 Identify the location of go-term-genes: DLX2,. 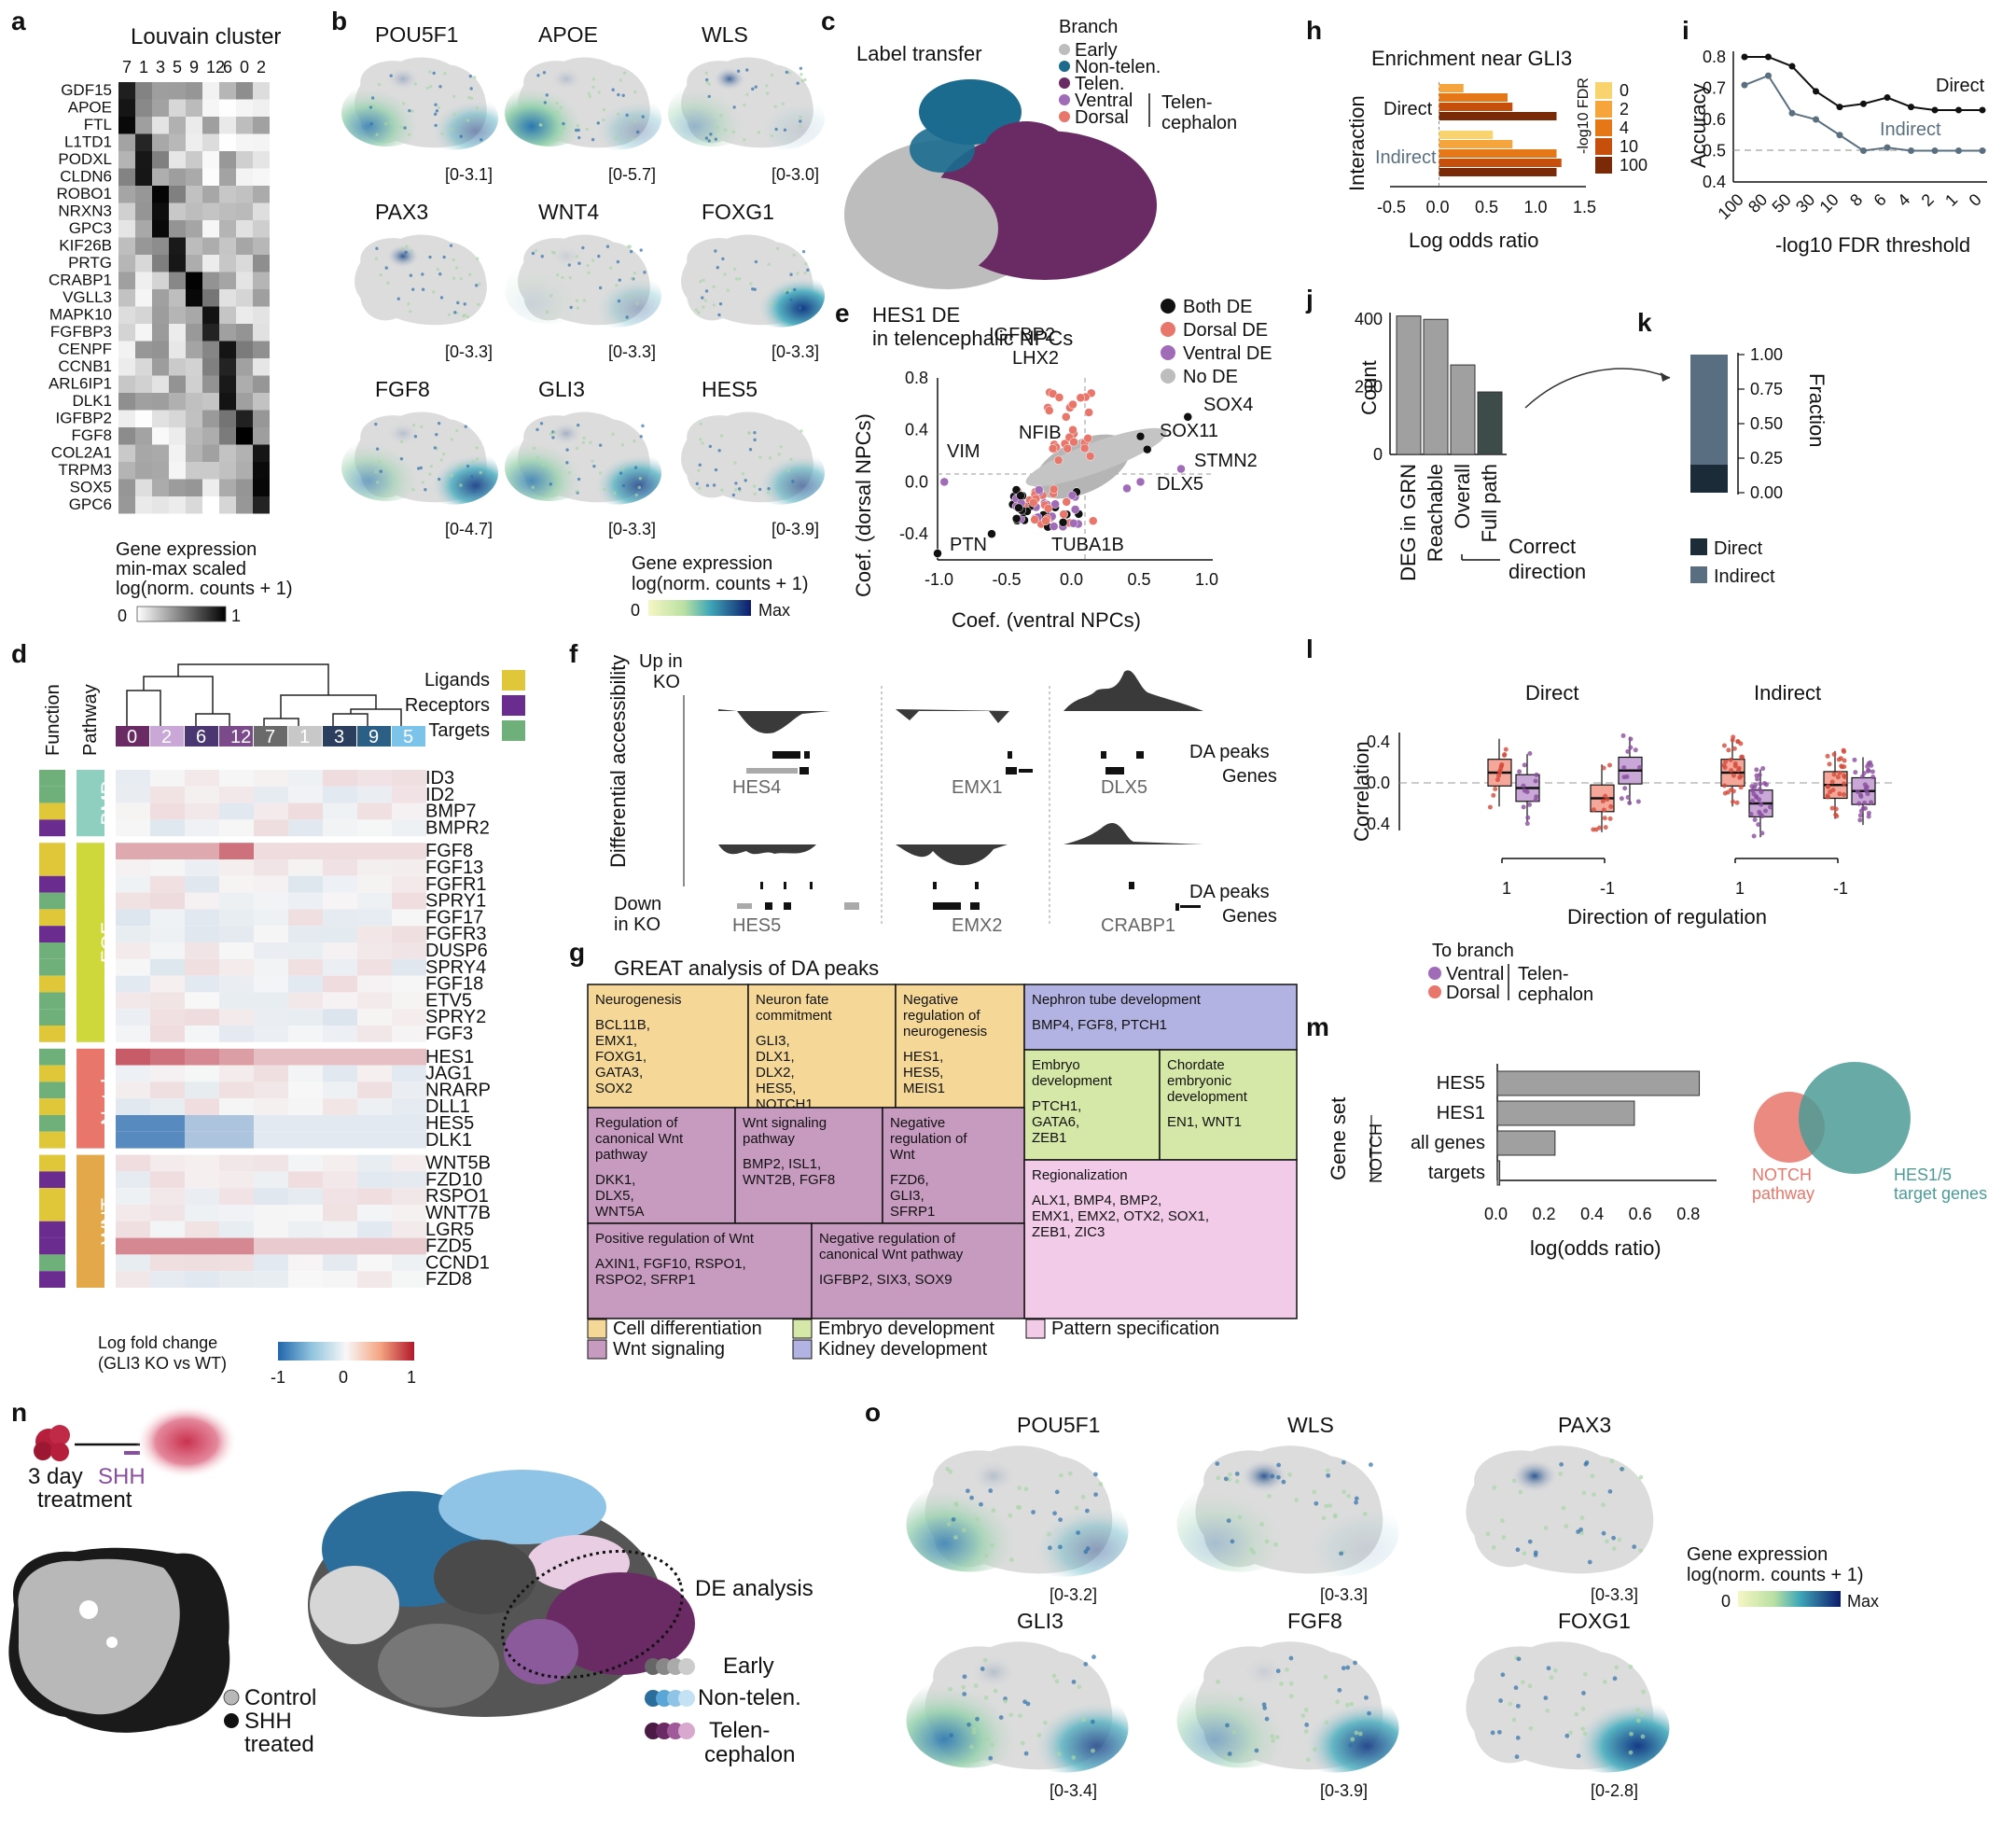
(776, 1073).